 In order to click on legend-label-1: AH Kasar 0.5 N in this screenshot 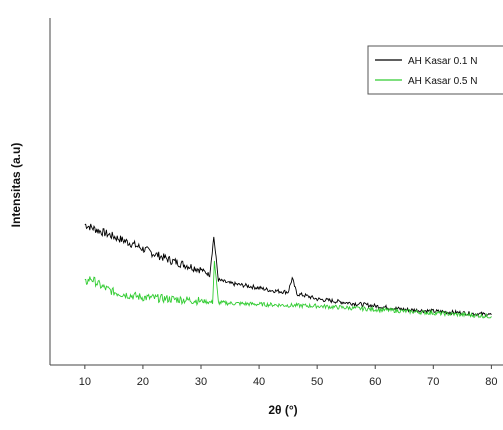, I will do `click(442, 81)`.